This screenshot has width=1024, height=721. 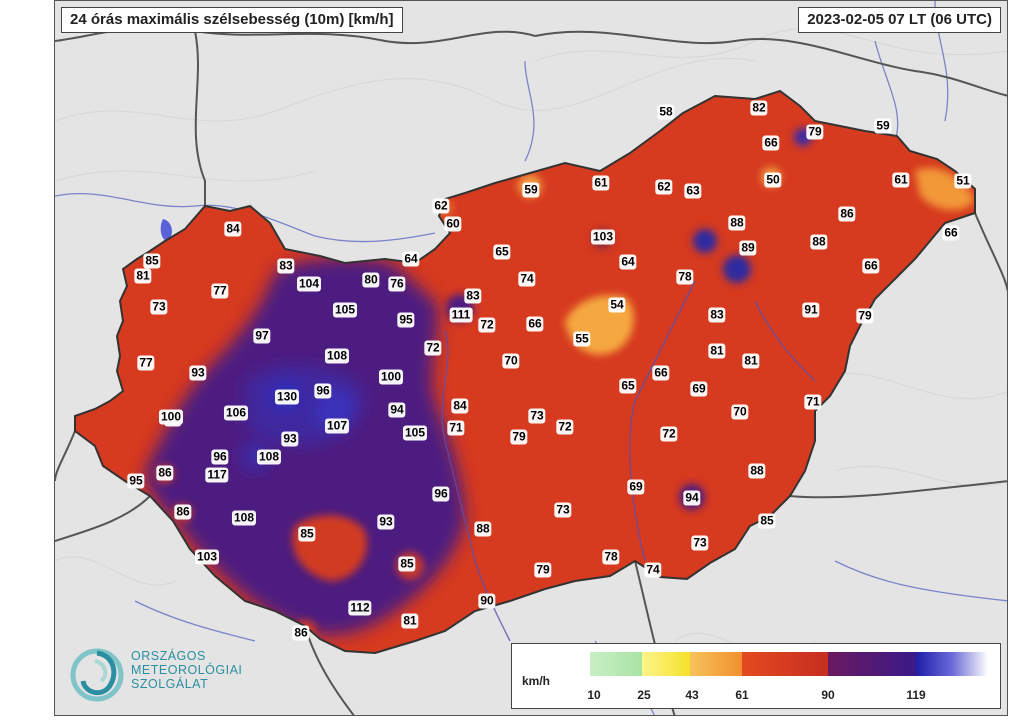 I want to click on station-value: 112, so click(x=360, y=608).